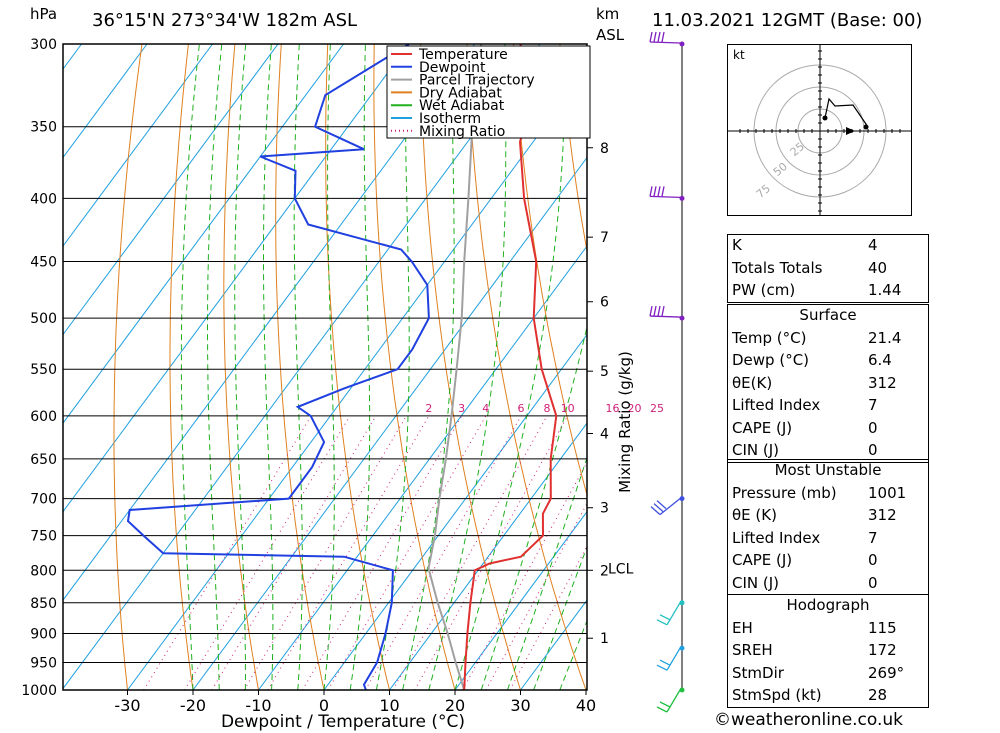 Image resolution: width=1000 pixels, height=733 pixels. What do you see at coordinates (817, 720) in the screenshot?
I see `site-link: weatheronline.co.uk` at bounding box center [817, 720].